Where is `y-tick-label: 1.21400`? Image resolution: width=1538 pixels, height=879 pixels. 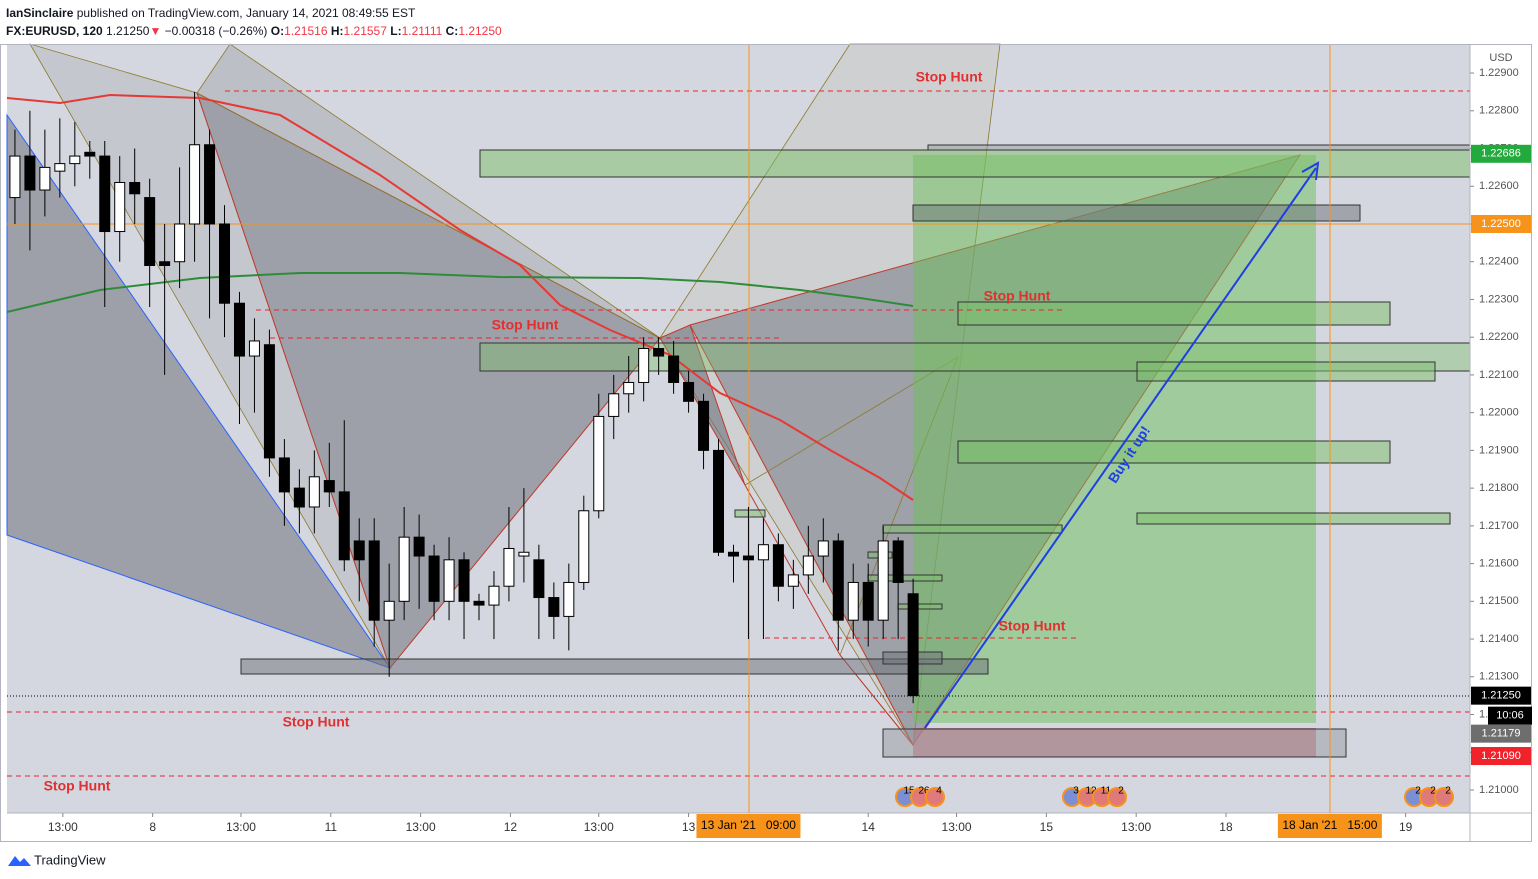
y-tick-label: 1.21400 is located at coordinates (1499, 639).